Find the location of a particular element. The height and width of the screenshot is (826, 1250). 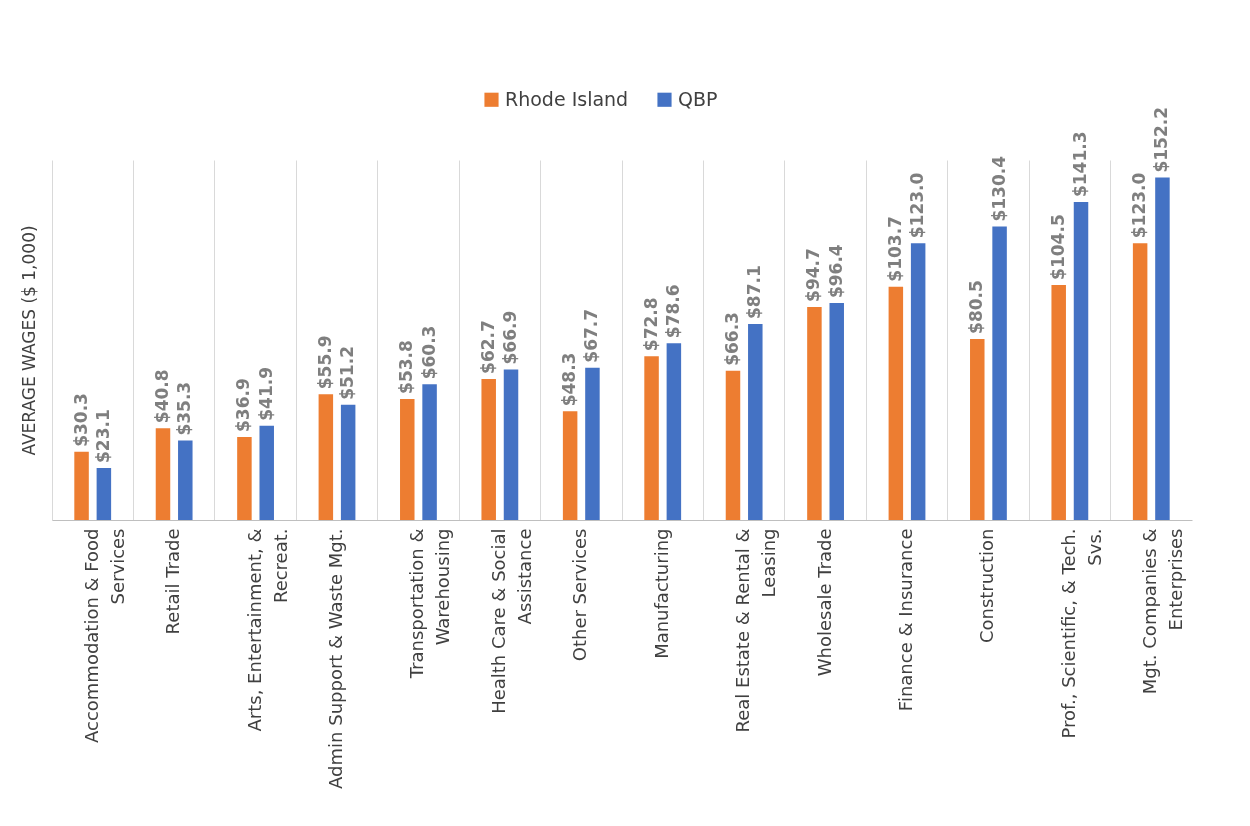

data-label: $23.1 is located at coordinates (102, 436).